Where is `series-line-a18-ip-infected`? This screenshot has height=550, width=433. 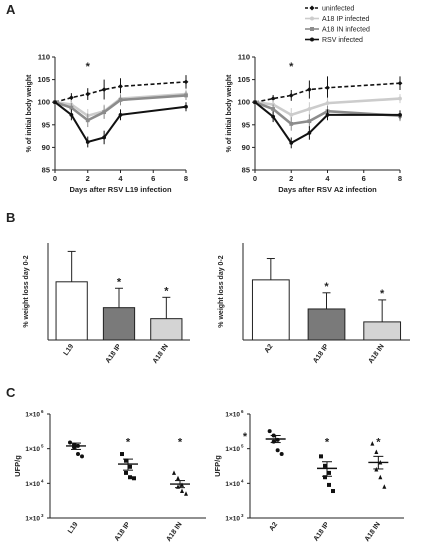 series-line-a18-ip-infected is located at coordinates (327, 107).